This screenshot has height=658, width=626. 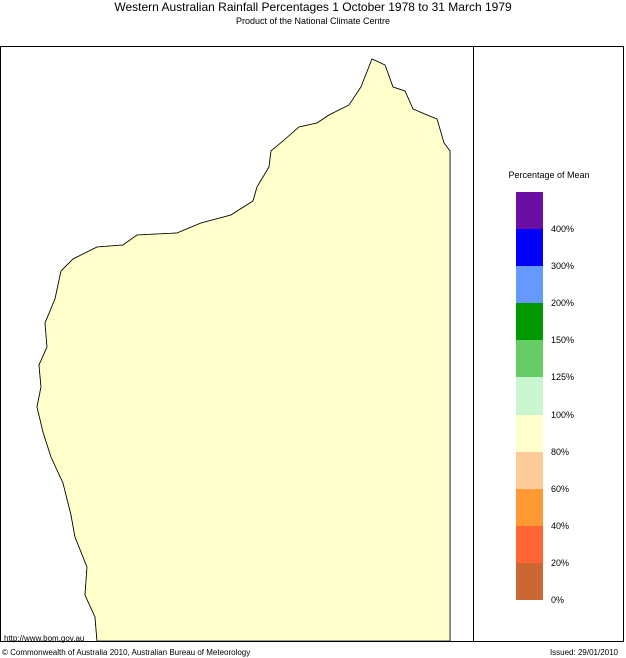 I want to click on legend-colorbar, so click(x=529, y=396).